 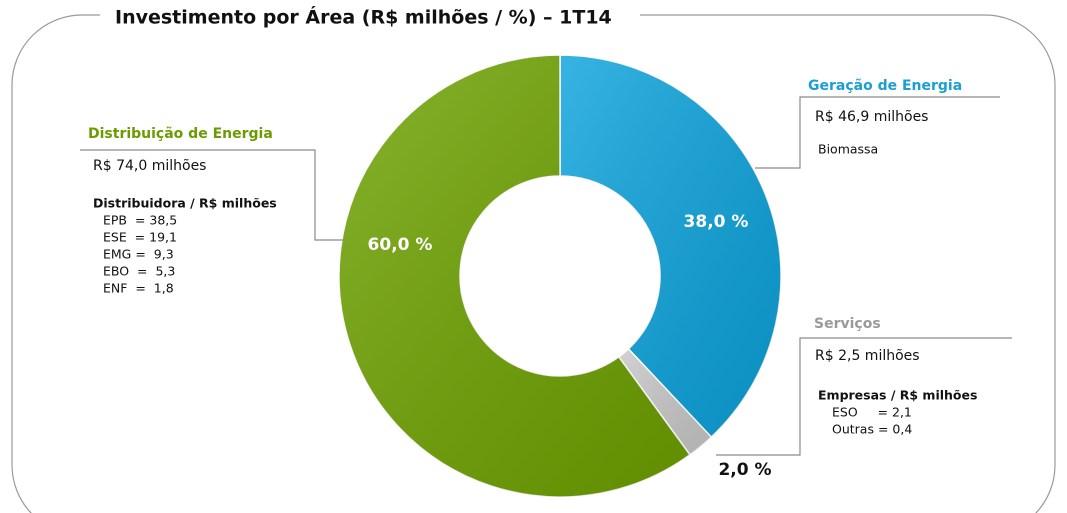 I want to click on annotation: R$ 2,5 milhões, so click(x=867, y=356).